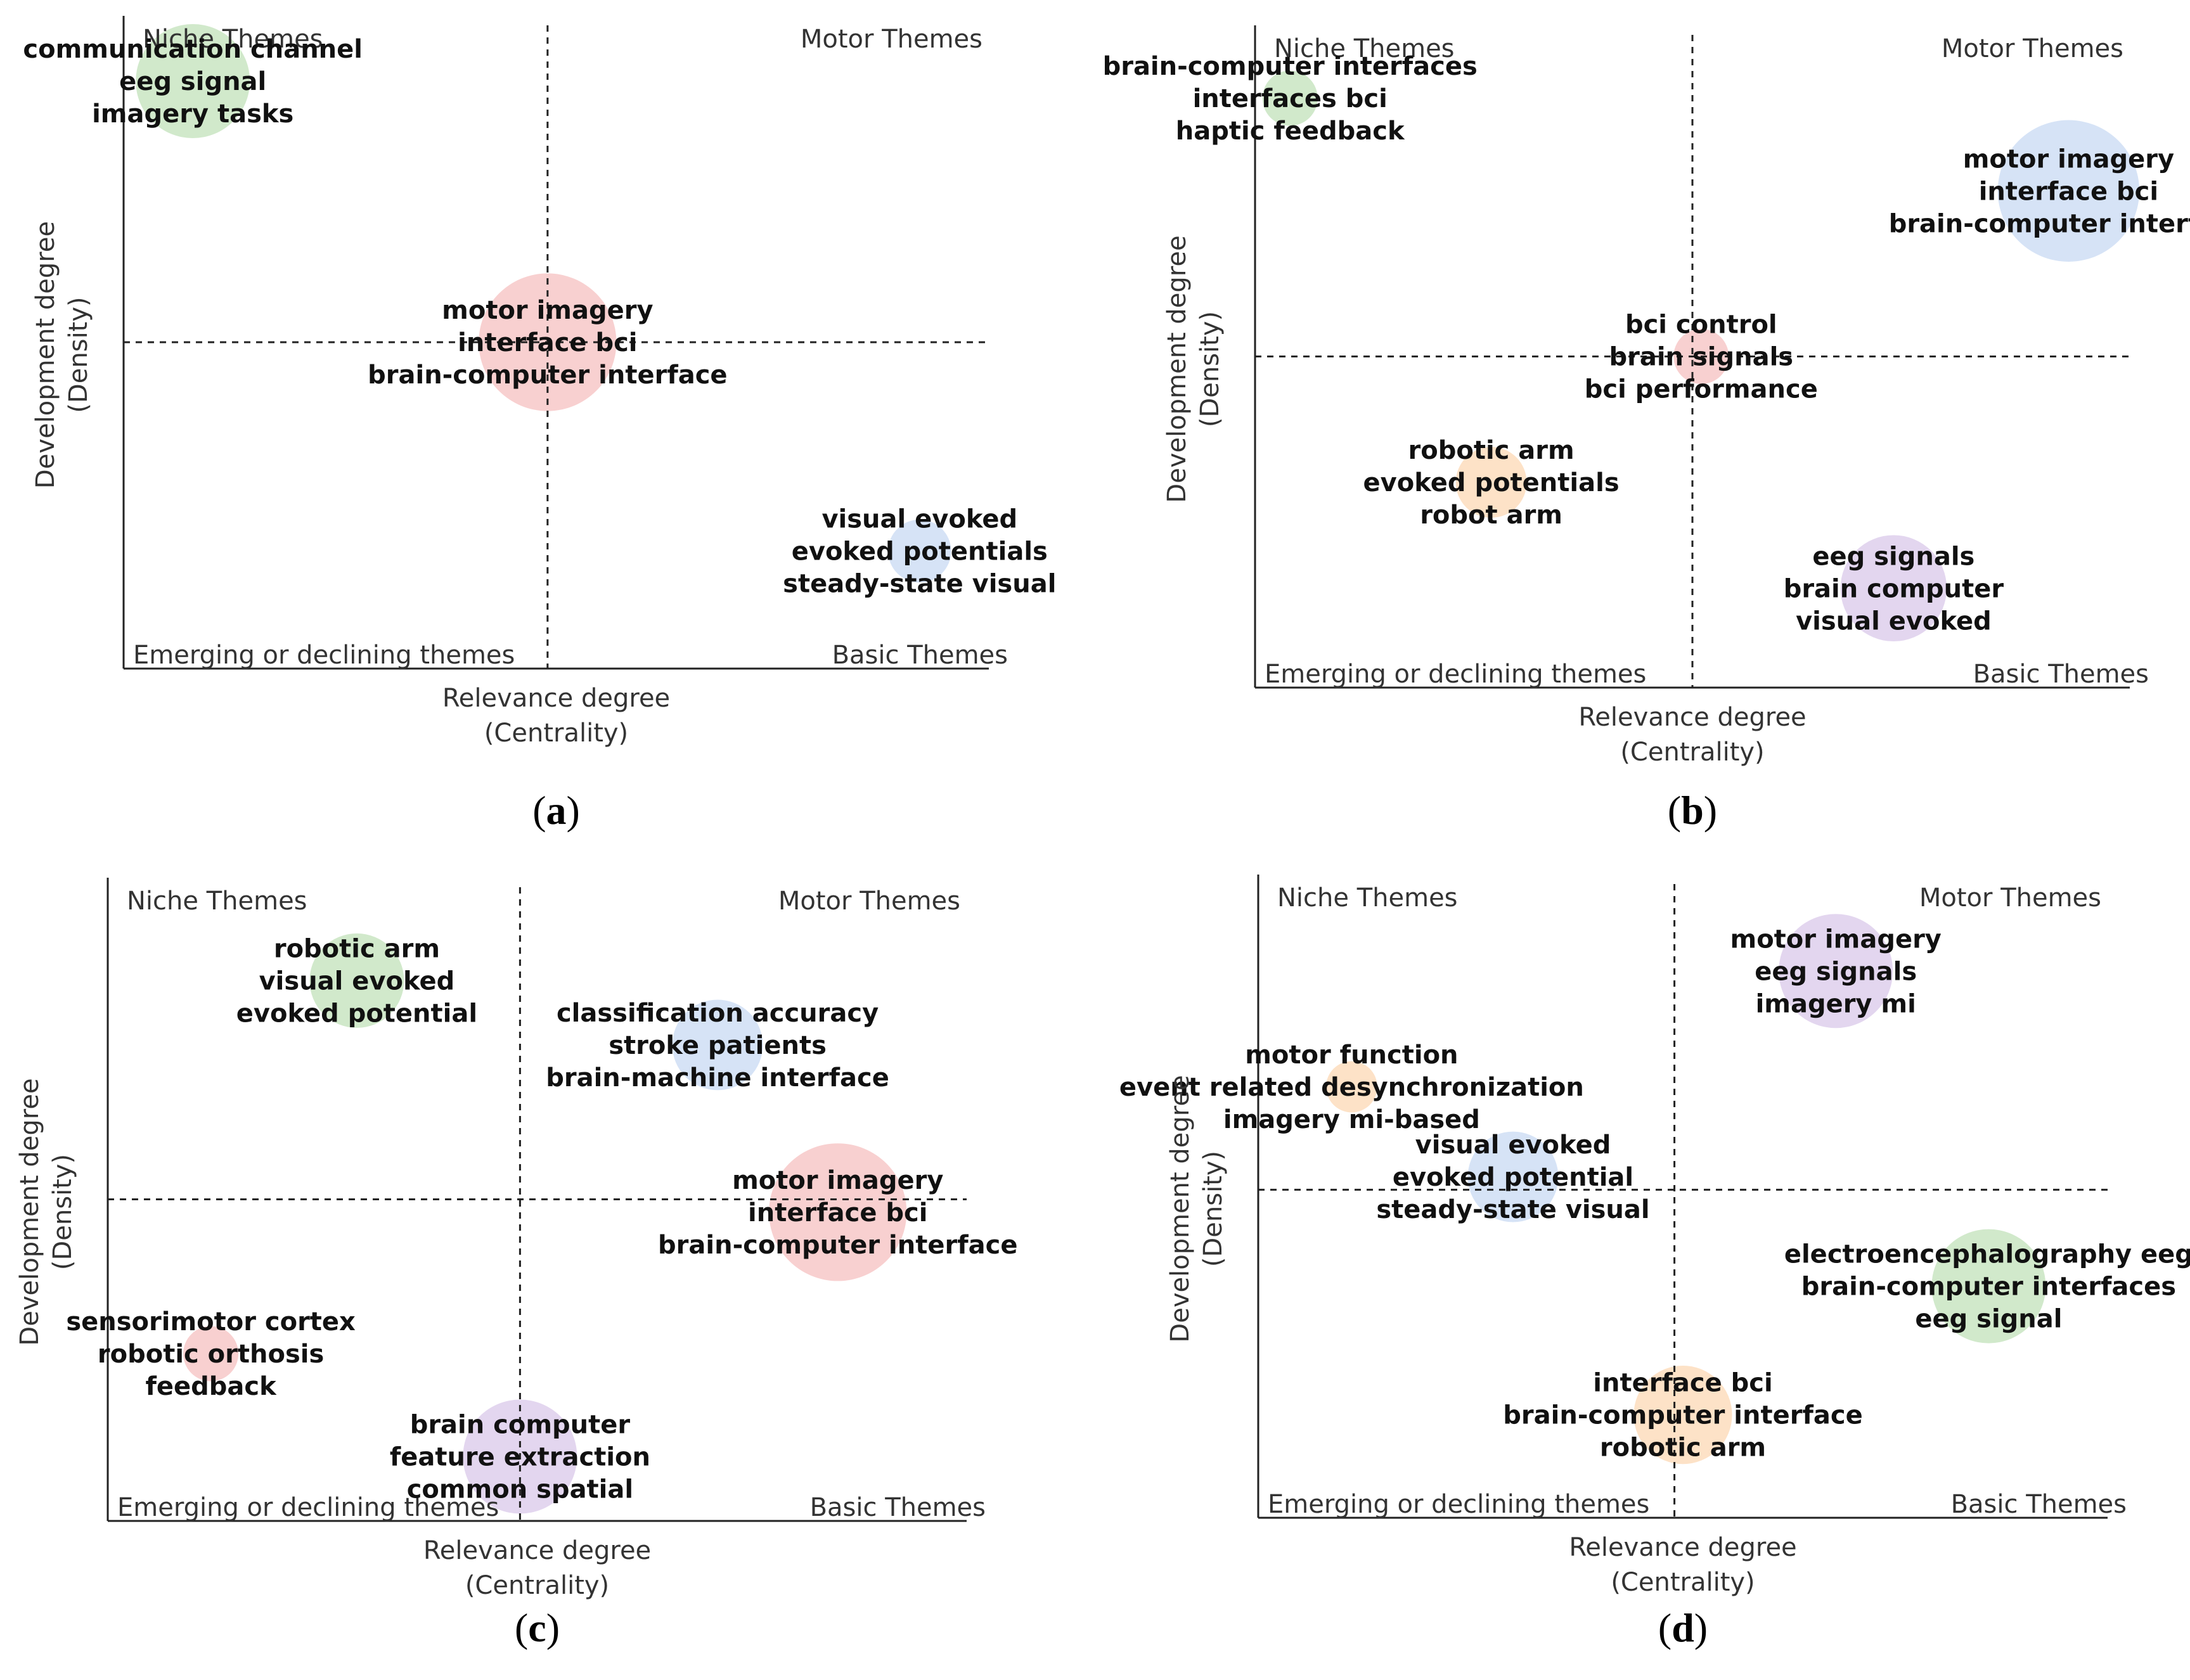 The image size is (2190, 1680). Describe the element at coordinates (1836, 1003) in the screenshot. I see `theme-label-1-line-3: imagery mi` at that location.